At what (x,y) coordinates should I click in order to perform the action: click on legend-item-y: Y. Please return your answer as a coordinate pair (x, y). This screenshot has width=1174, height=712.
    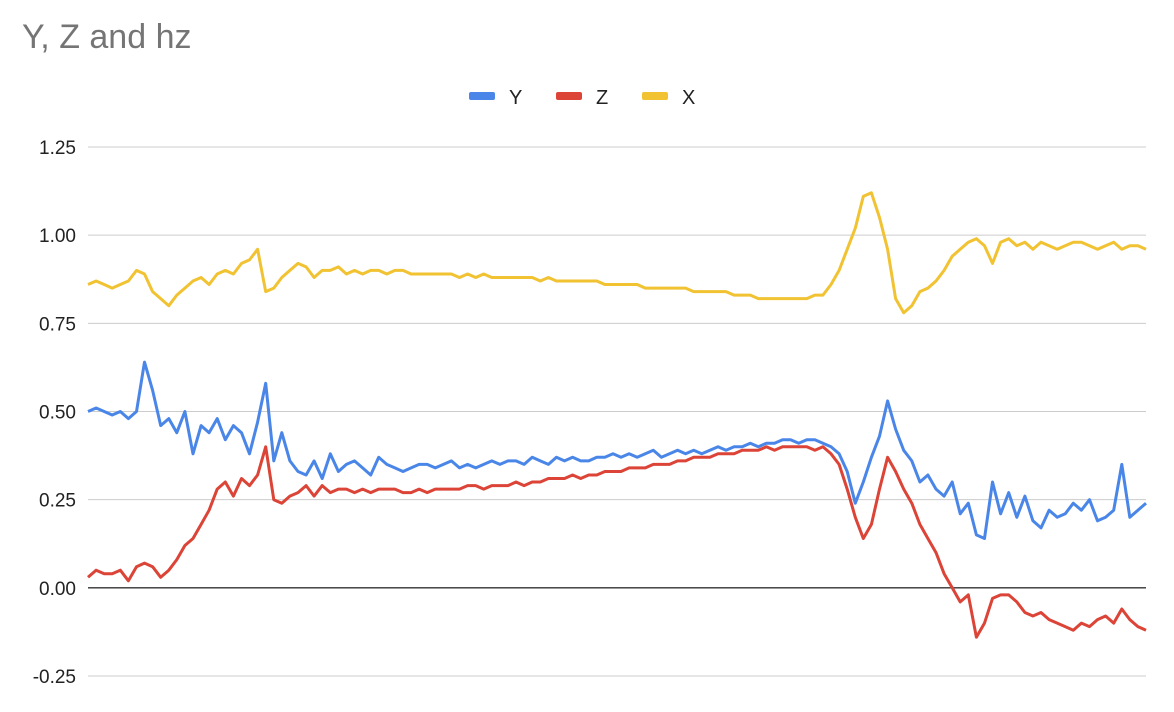
    Looking at the image, I should click on (495, 98).